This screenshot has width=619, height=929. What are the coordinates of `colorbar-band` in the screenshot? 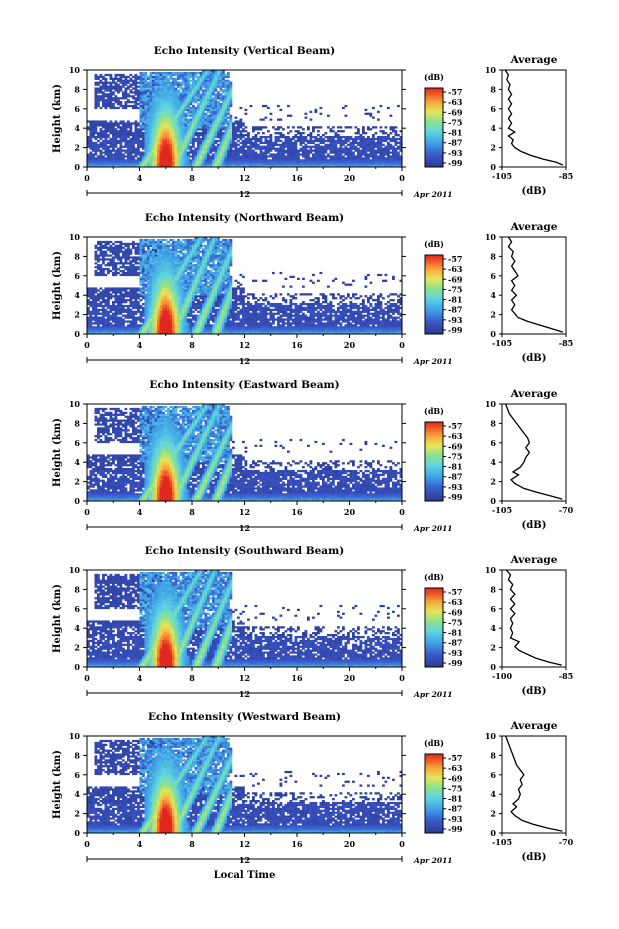 It's located at (434, 164).